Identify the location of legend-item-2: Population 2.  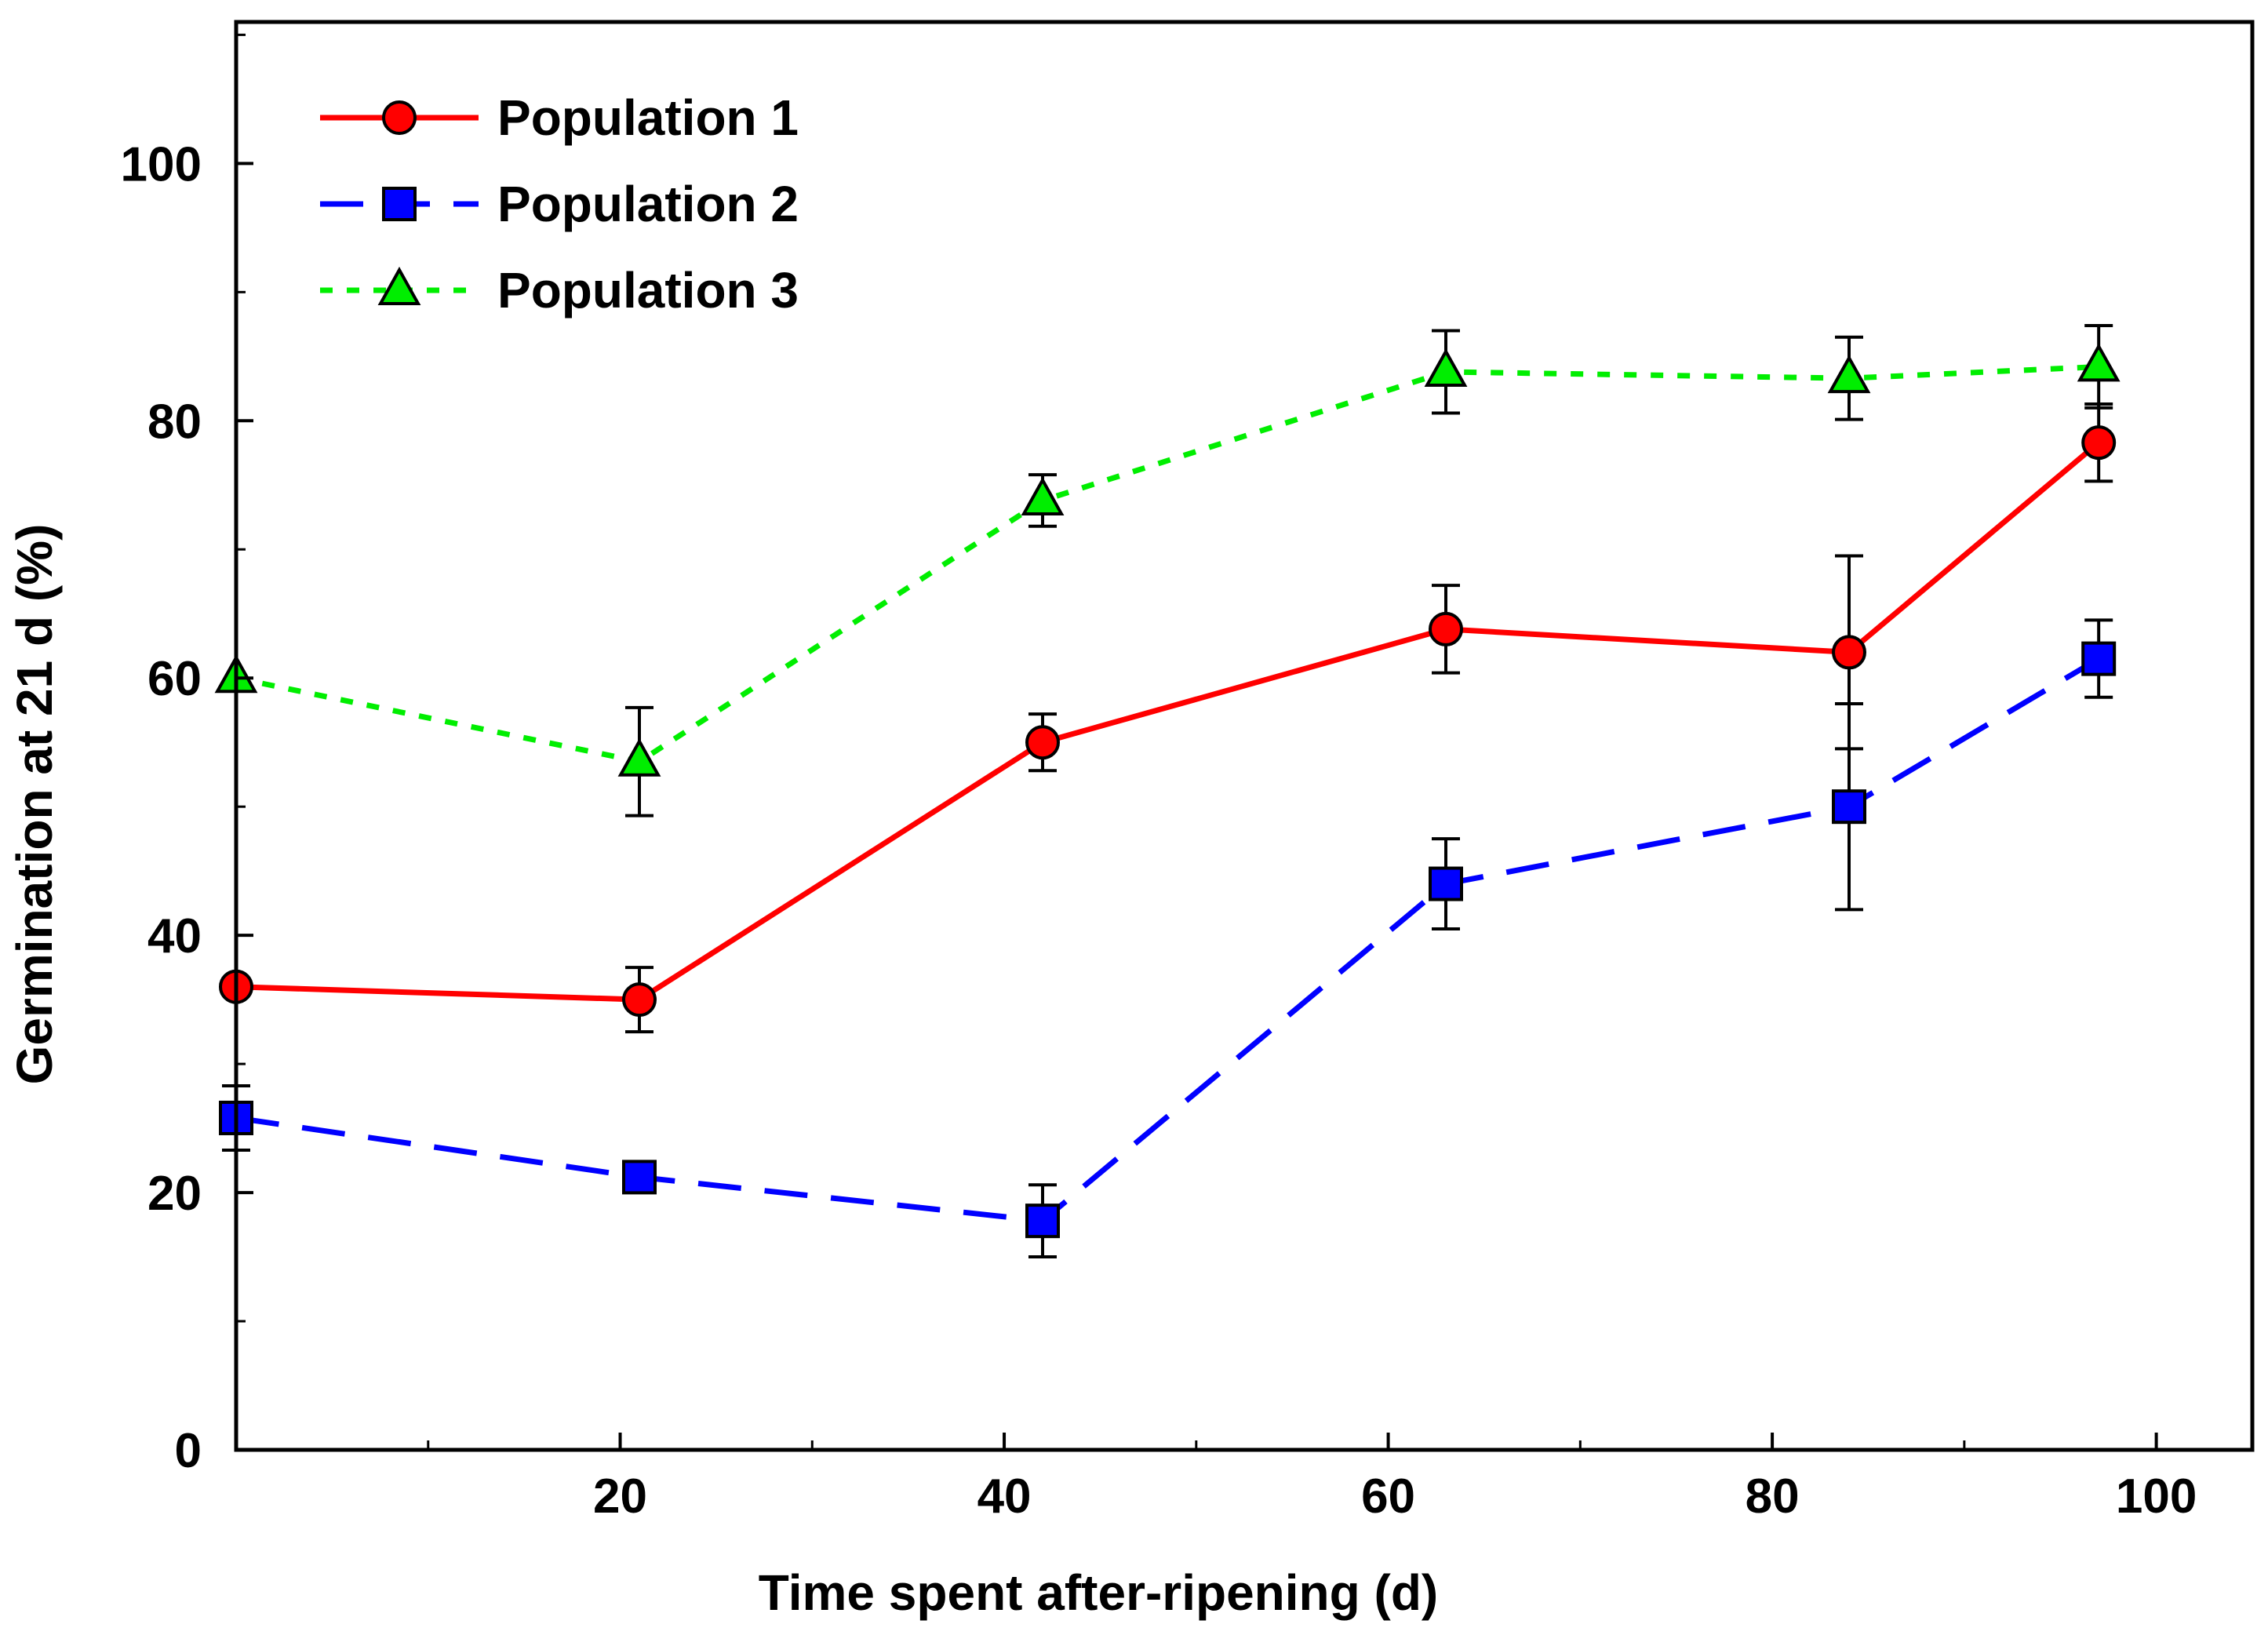
(559, 204).